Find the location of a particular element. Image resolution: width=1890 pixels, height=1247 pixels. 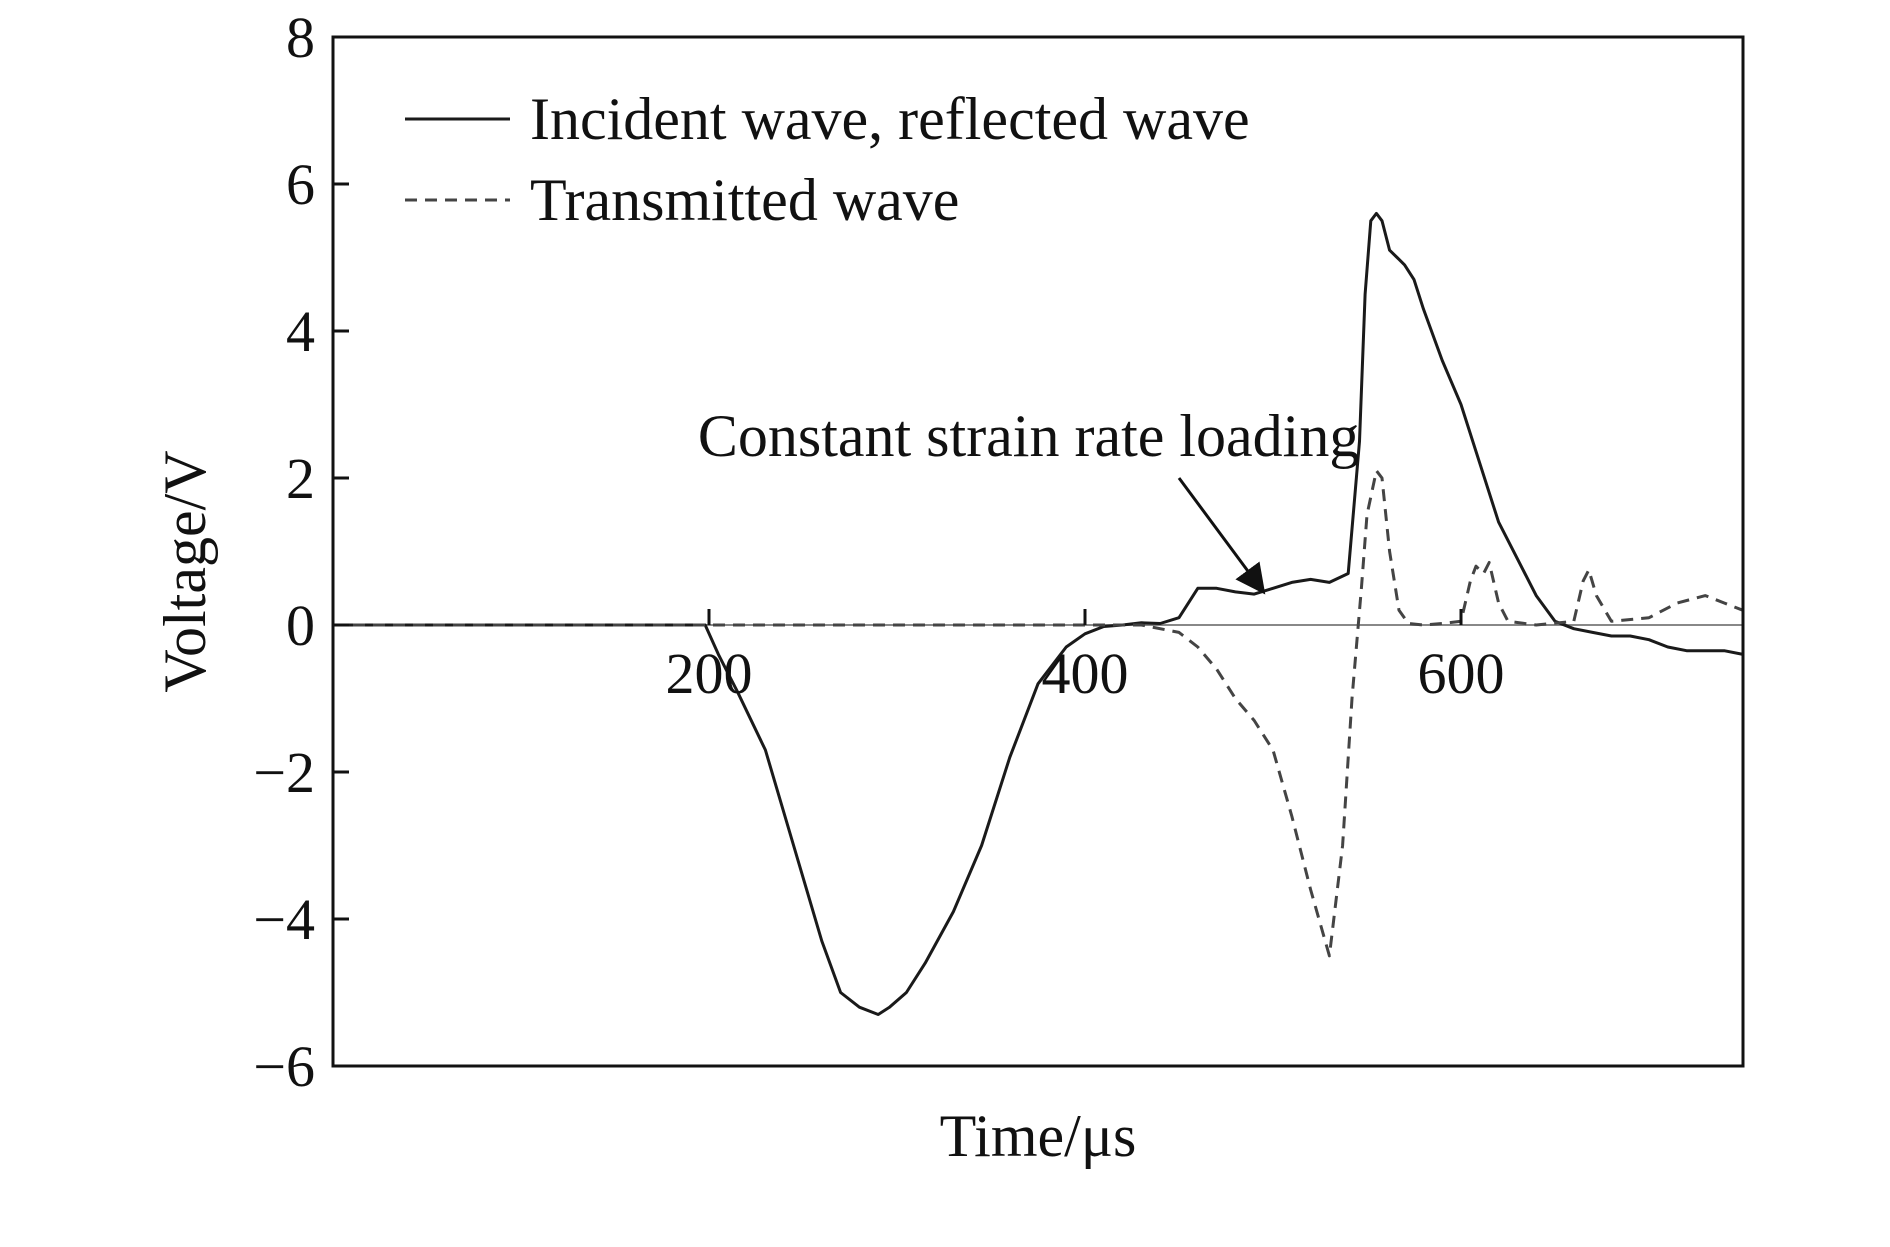

legend-label-2: Transmitted wave is located at coordinates (744, 200).